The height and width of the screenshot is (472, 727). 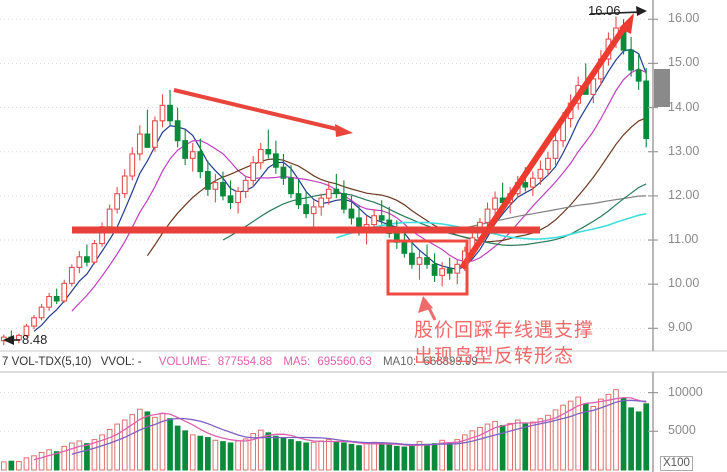 I want to click on price-cursor-box, so click(x=662, y=88).